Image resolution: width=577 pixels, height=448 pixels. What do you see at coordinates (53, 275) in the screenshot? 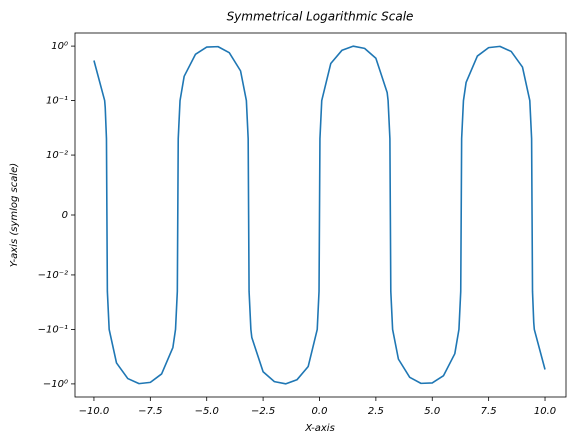
I see `y-tick-label: −10⁻²` at bounding box center [53, 275].